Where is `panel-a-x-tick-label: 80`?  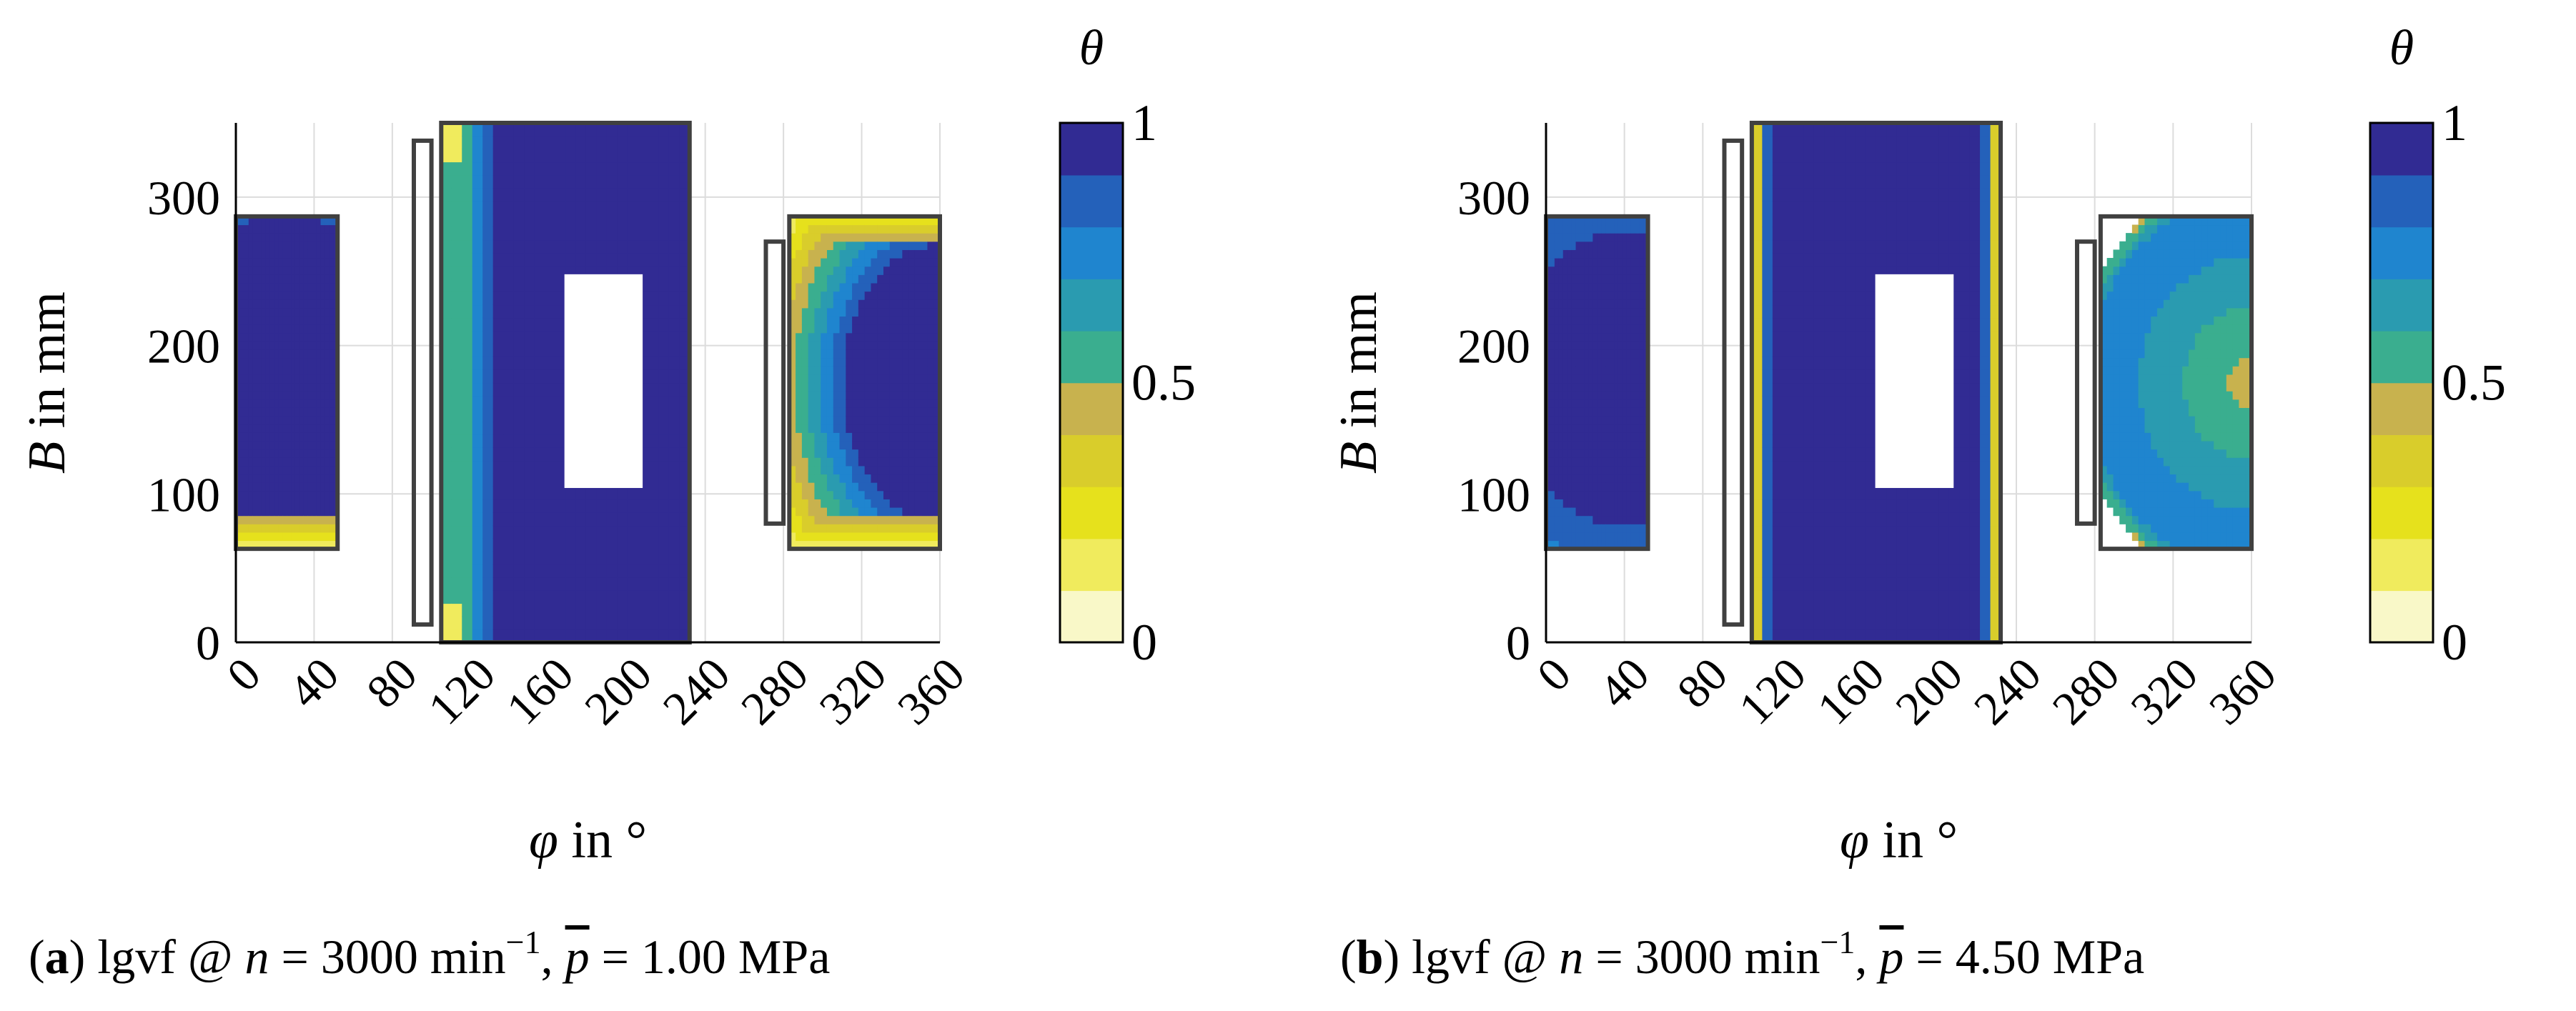 panel-a-x-tick-label: 80 is located at coordinates (392, 683).